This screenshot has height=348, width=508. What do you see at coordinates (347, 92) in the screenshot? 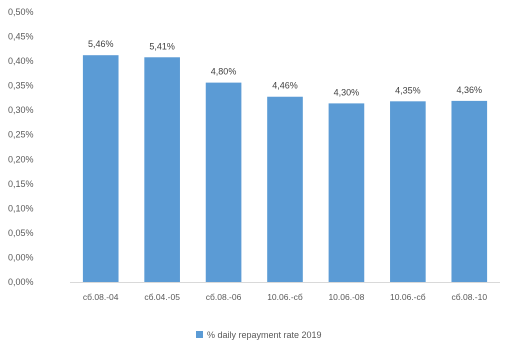
I see `data-label: 4,30%` at bounding box center [347, 92].